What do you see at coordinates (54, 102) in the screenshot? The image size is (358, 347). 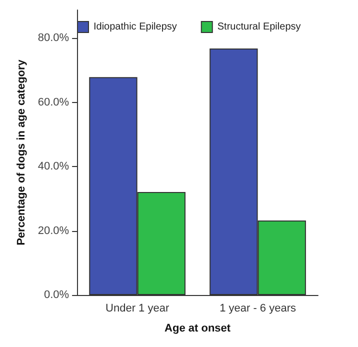 I see `y-tick-label: 60.0%` at bounding box center [54, 102].